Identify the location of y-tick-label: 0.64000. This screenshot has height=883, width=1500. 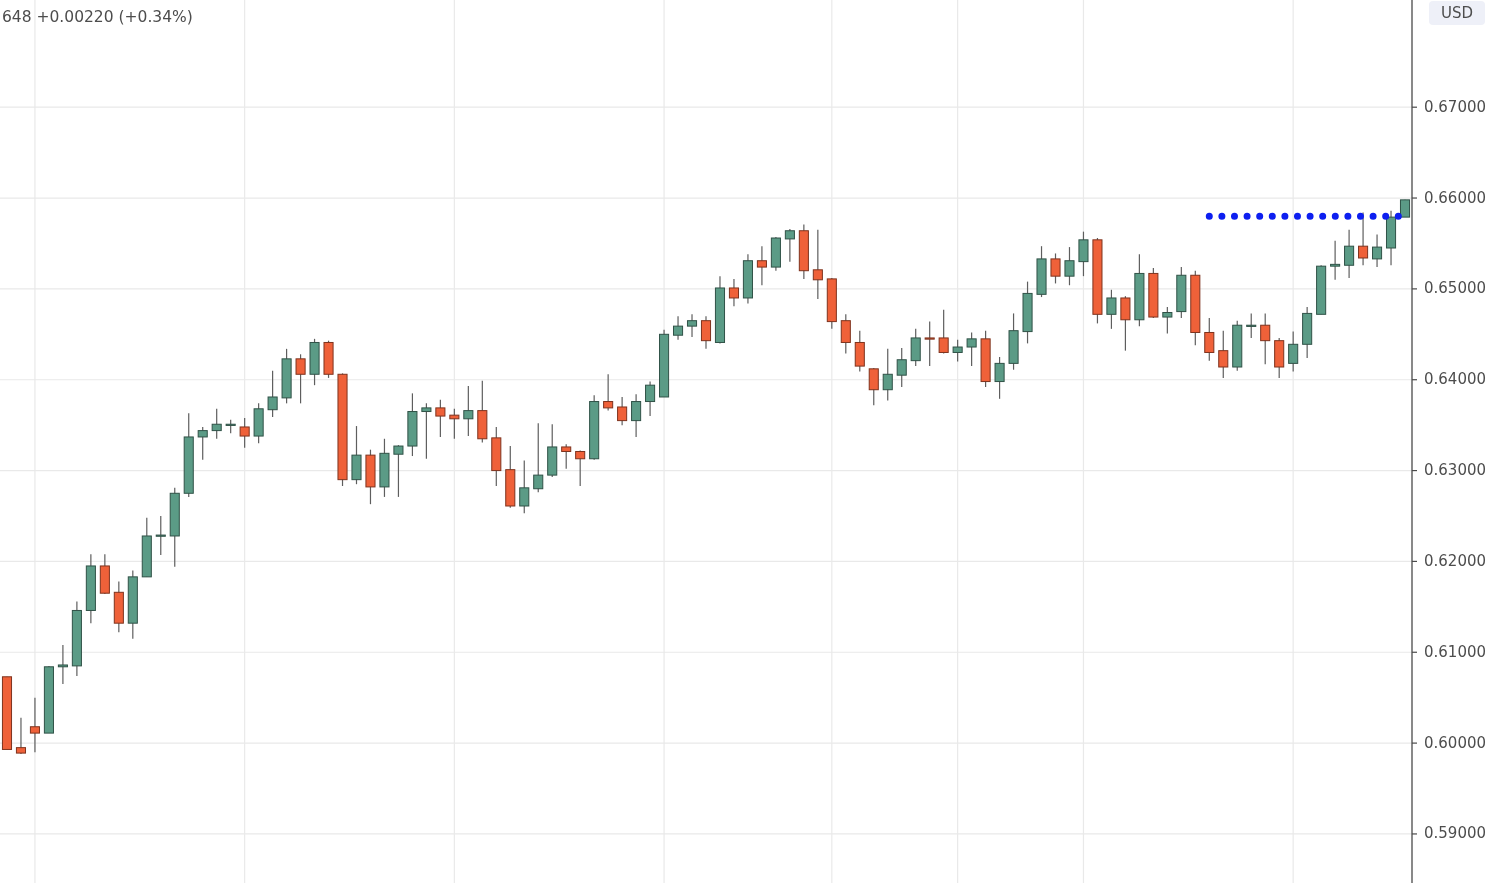
(1455, 379).